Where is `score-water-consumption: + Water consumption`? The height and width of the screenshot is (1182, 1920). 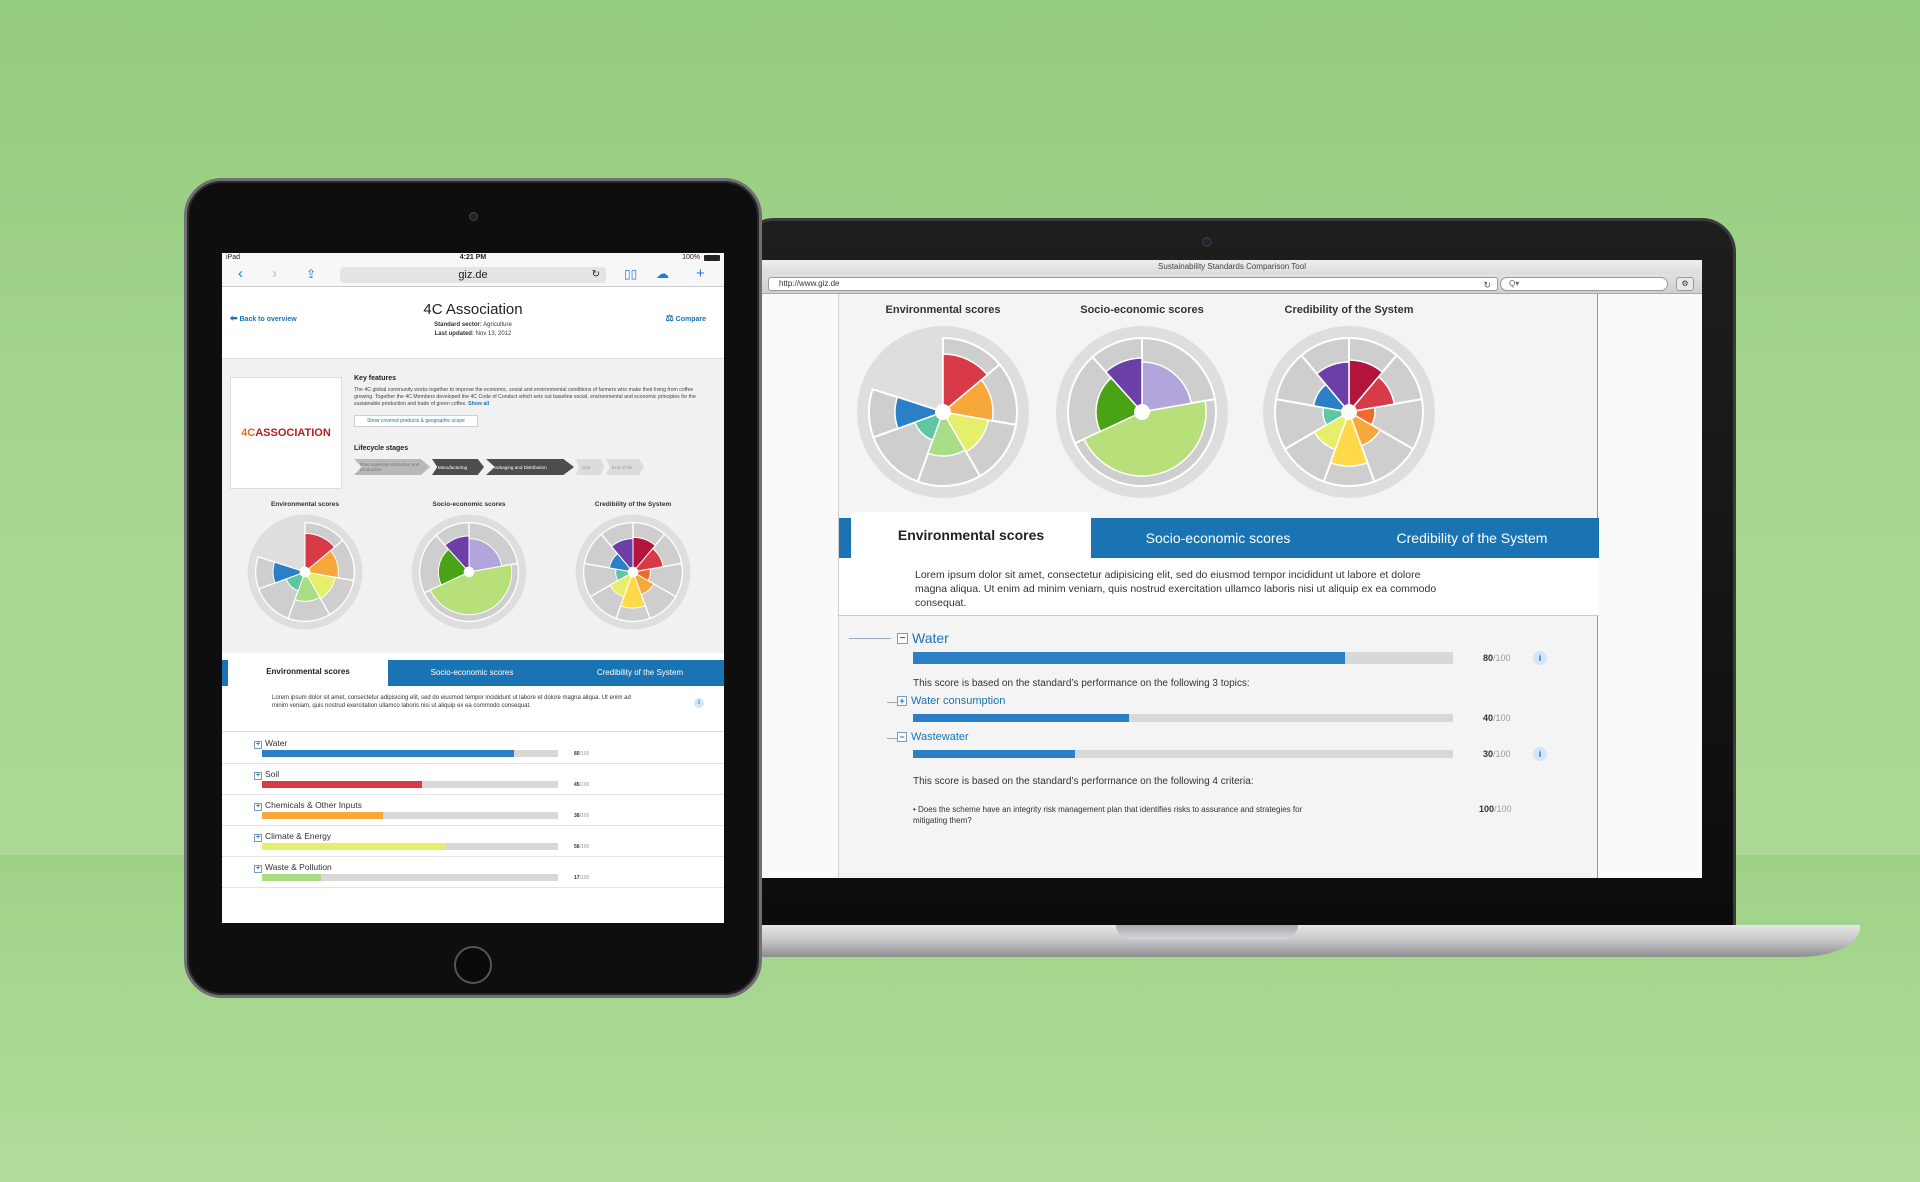
score-water-consumption: + Water consumption is located at coordinates (951, 701).